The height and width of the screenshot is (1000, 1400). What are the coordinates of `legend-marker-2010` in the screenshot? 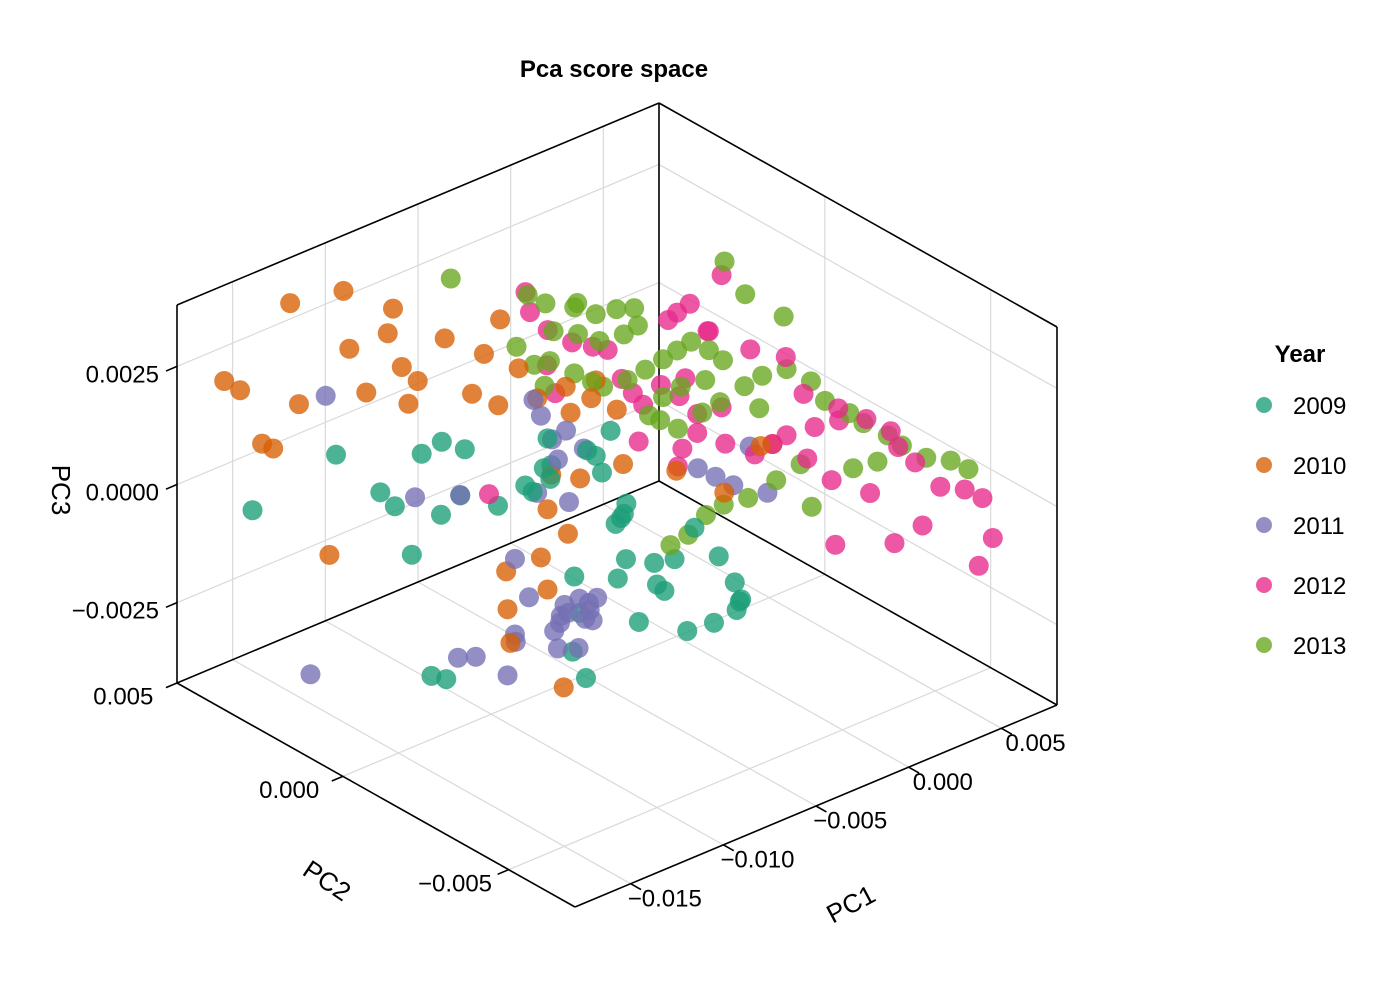 It's located at (1264, 465).